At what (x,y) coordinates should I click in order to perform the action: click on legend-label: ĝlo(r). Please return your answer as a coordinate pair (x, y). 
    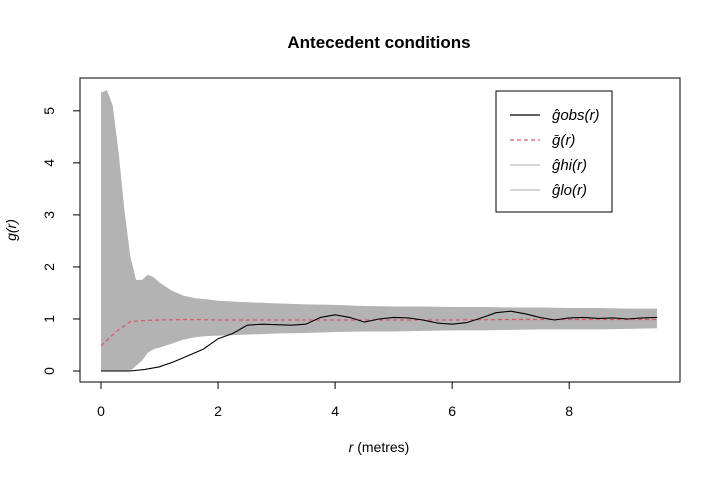
    Looking at the image, I should click on (569, 190).